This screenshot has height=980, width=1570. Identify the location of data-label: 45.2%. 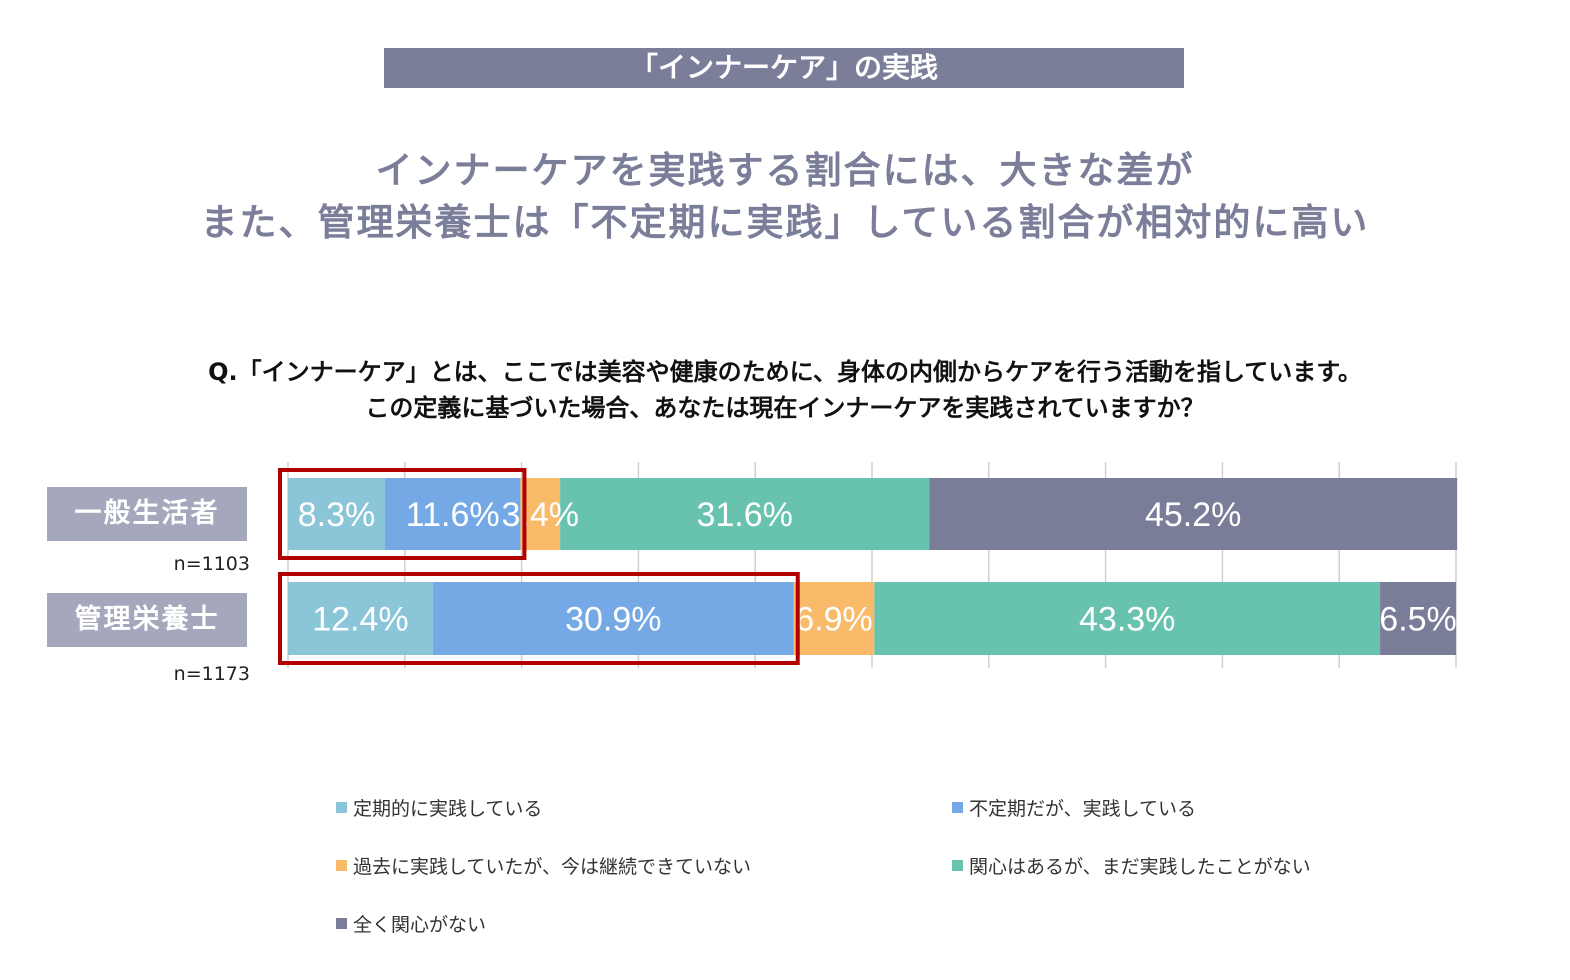
(1193, 515).